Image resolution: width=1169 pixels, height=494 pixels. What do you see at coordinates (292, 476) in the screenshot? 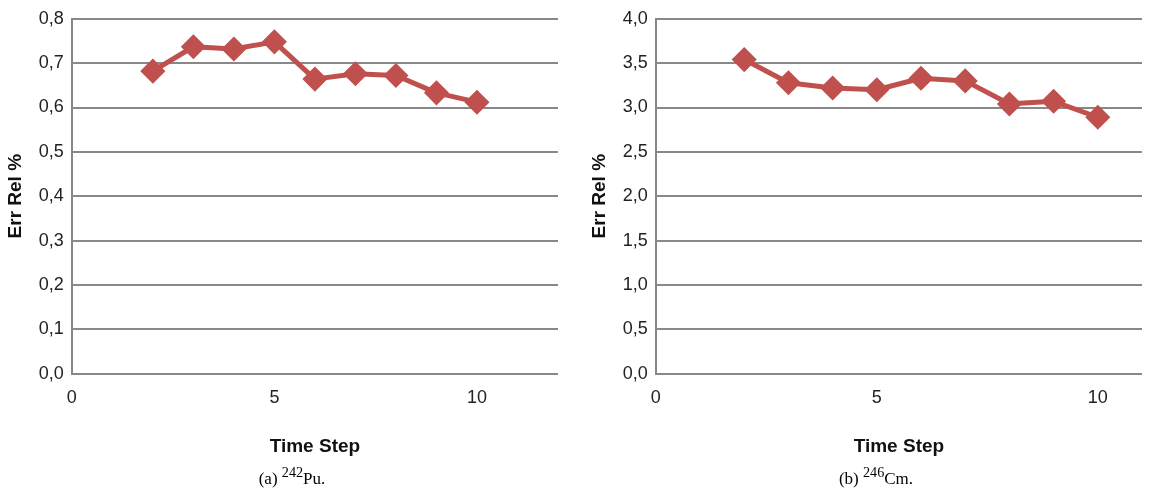
I see `text: (a) $^{242}$Pu.` at bounding box center [292, 476].